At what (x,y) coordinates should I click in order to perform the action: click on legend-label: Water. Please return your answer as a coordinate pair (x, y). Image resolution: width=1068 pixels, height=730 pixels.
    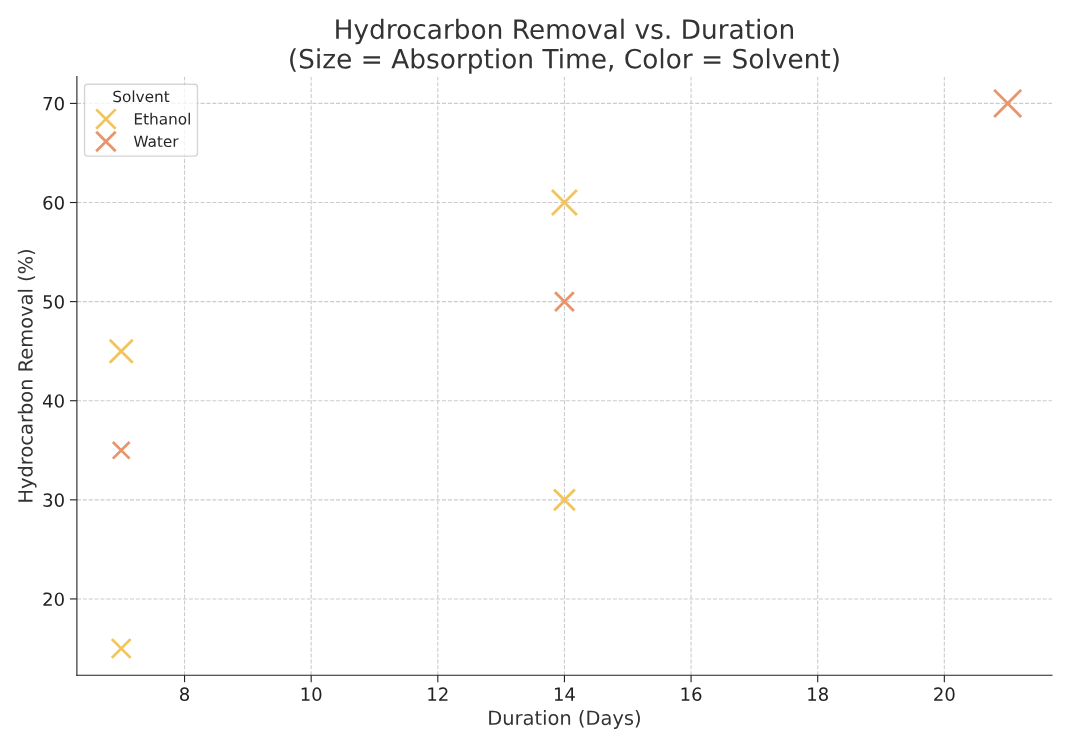
    Looking at the image, I should click on (156, 141).